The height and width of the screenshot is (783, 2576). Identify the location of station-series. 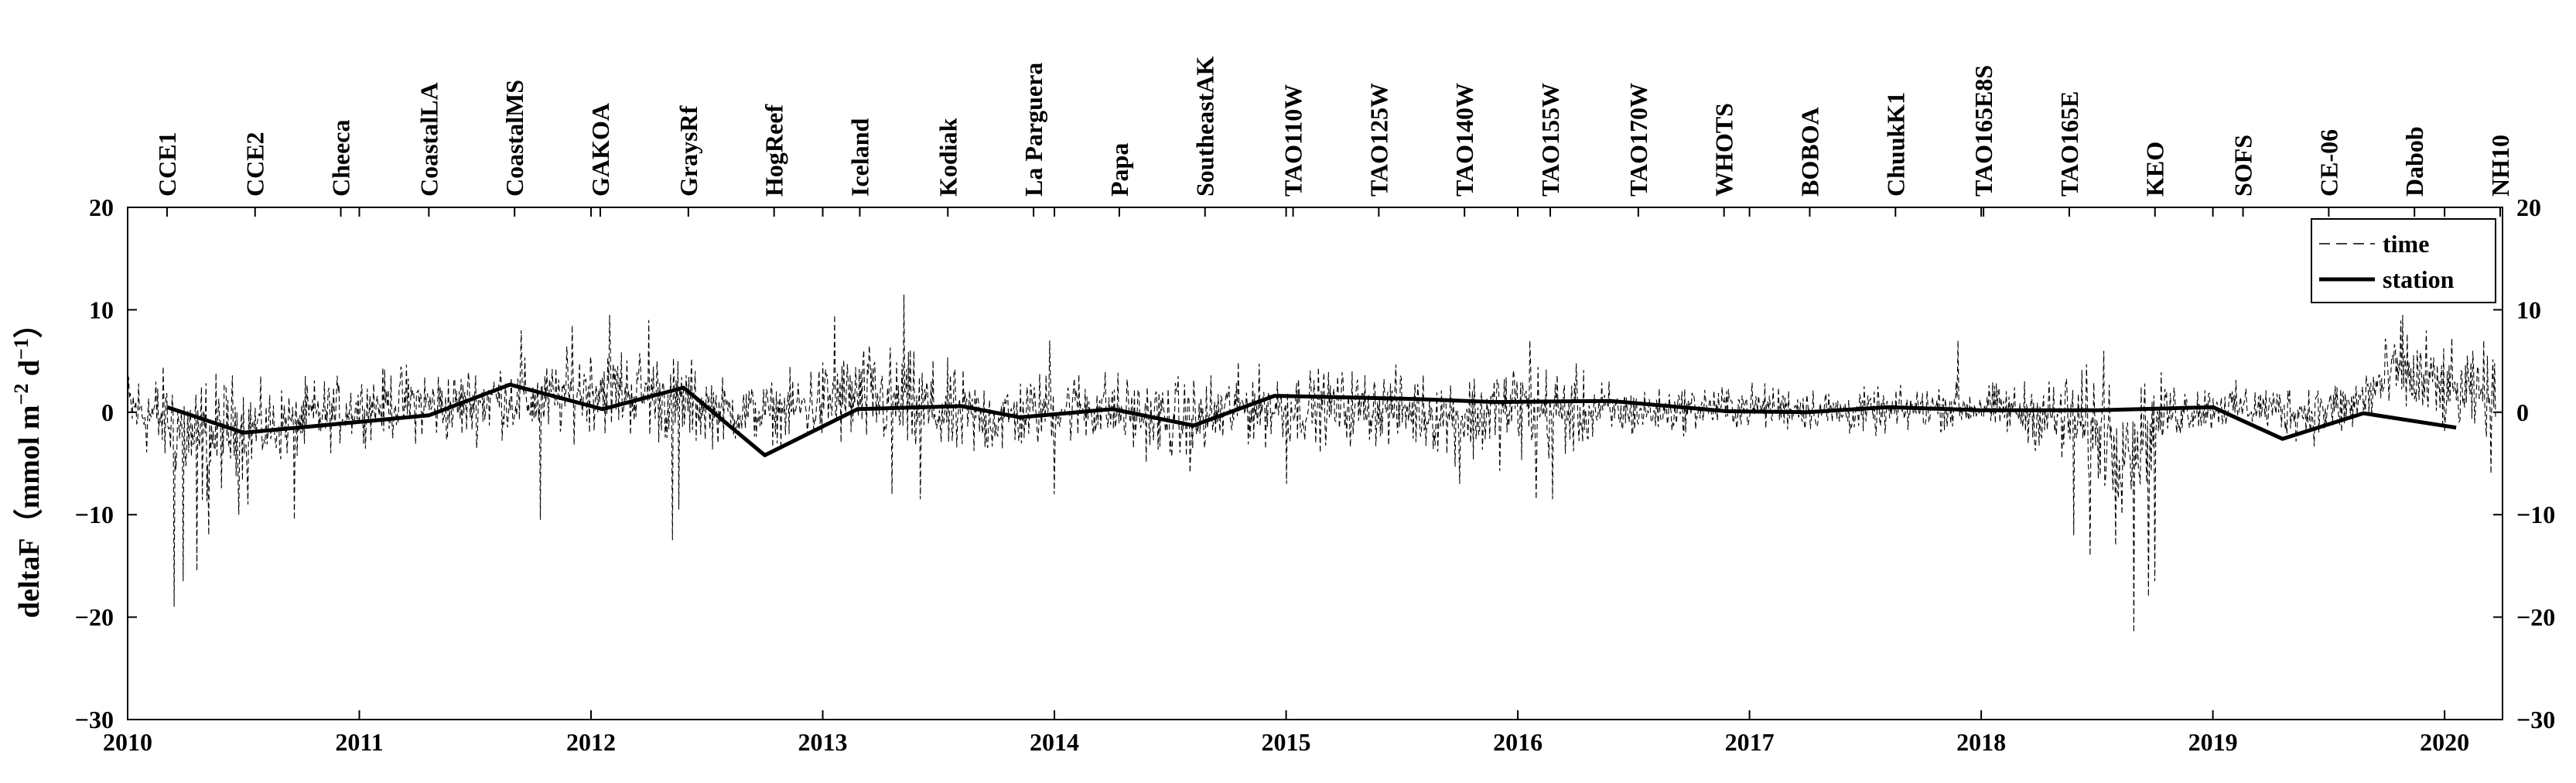
(1311, 419).